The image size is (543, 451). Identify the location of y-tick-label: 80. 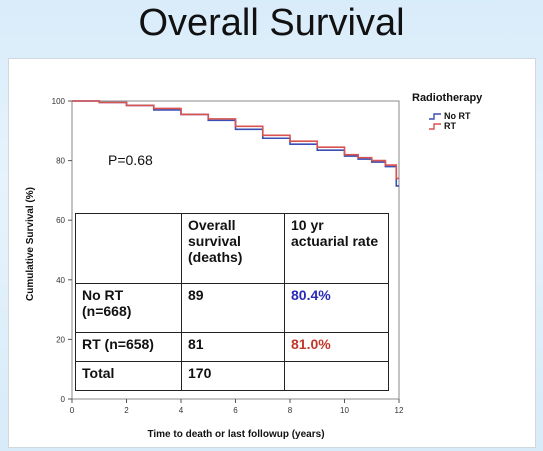
(60, 161).